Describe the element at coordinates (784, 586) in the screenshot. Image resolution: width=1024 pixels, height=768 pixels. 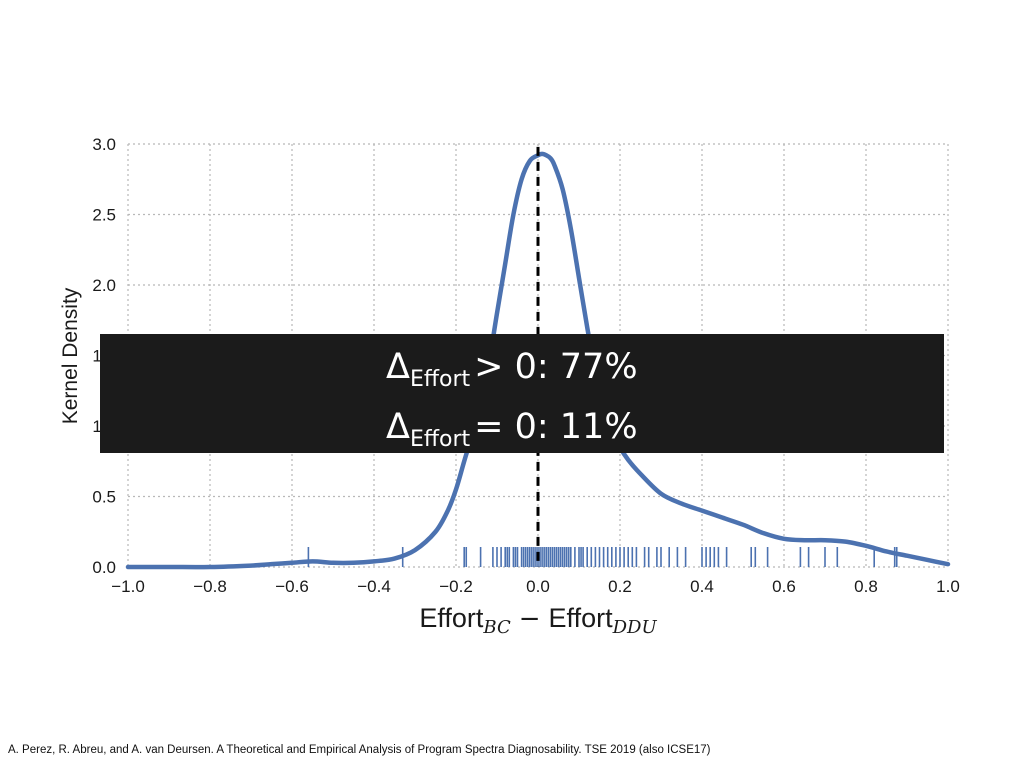
I see `x-tick-label: 0.6` at that location.